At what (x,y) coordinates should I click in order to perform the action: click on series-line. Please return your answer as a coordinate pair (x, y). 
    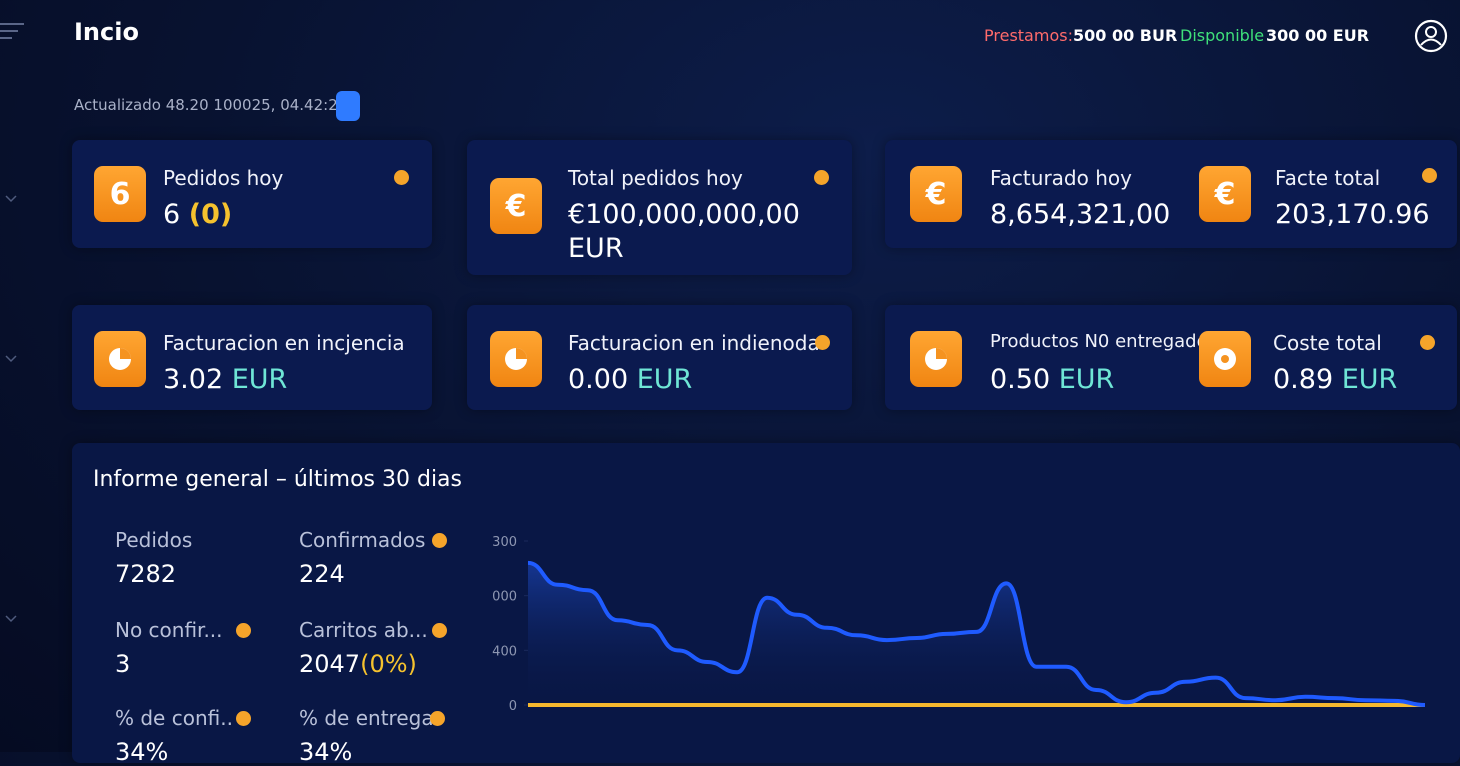
    Looking at the image, I should click on (976, 633).